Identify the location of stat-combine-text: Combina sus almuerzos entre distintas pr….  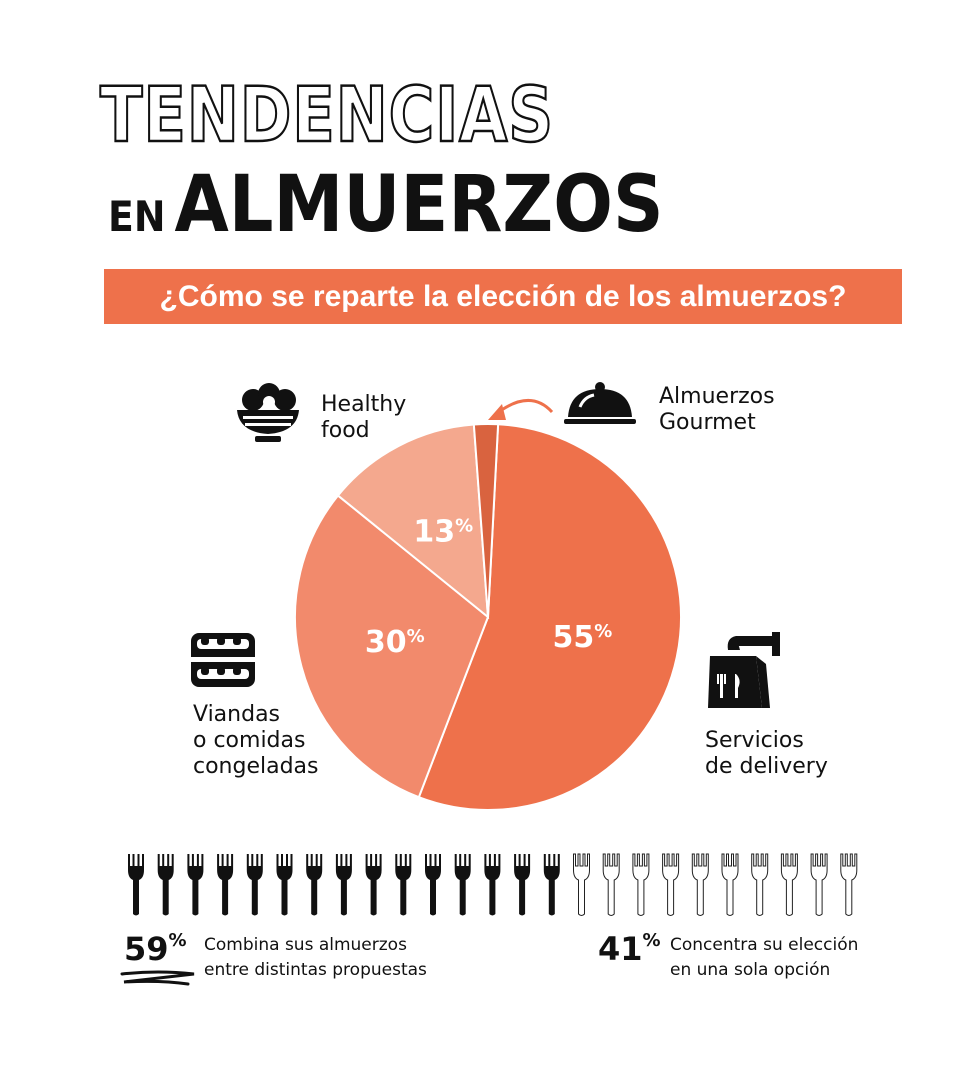
(315, 957).